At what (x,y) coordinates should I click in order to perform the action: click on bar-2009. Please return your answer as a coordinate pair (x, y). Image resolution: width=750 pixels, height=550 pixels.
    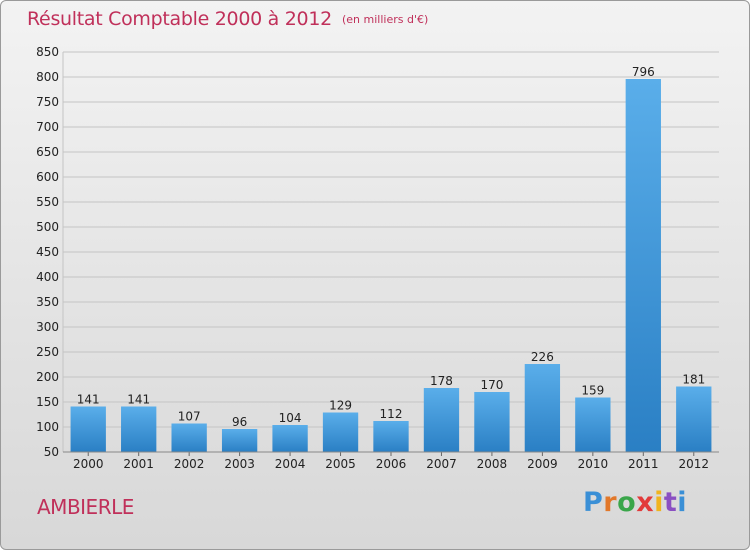
    Looking at the image, I should click on (542, 408).